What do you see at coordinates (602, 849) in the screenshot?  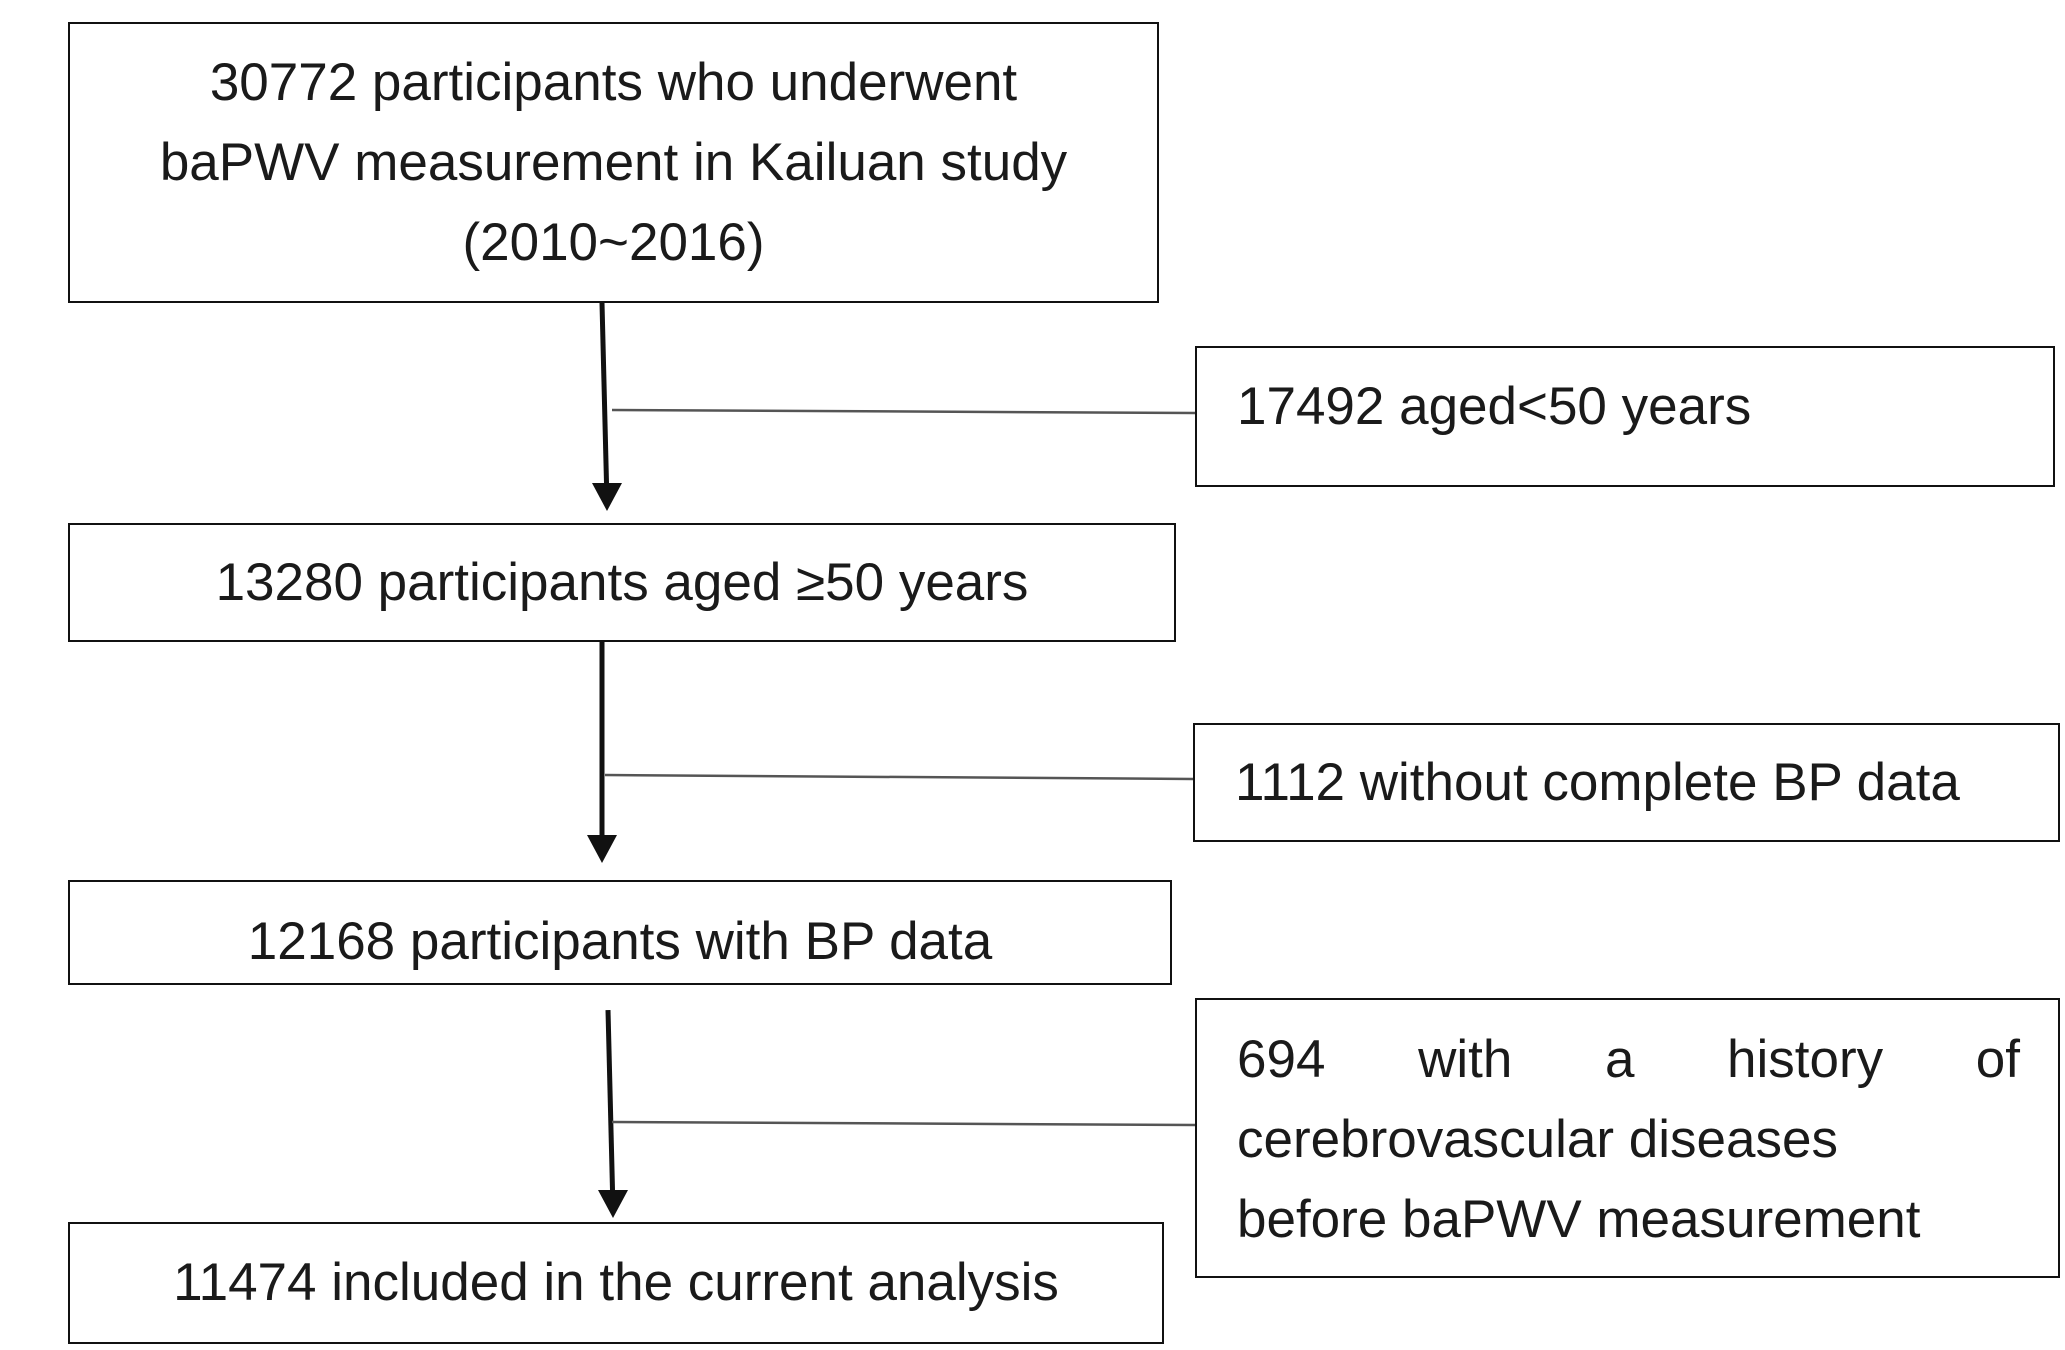 I see `arrowhead-step3` at bounding box center [602, 849].